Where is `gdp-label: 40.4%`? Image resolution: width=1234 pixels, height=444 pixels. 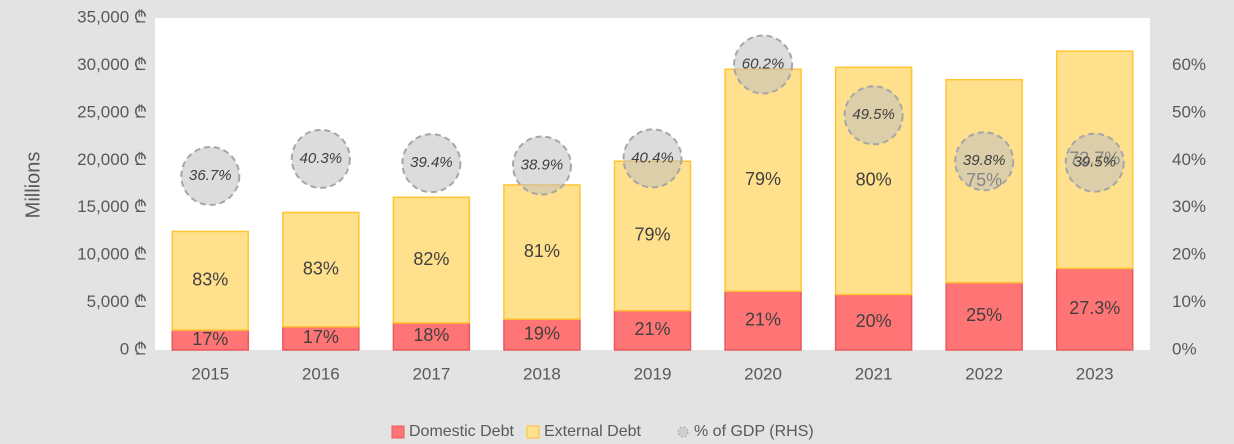 gdp-label: 40.4% is located at coordinates (652, 157).